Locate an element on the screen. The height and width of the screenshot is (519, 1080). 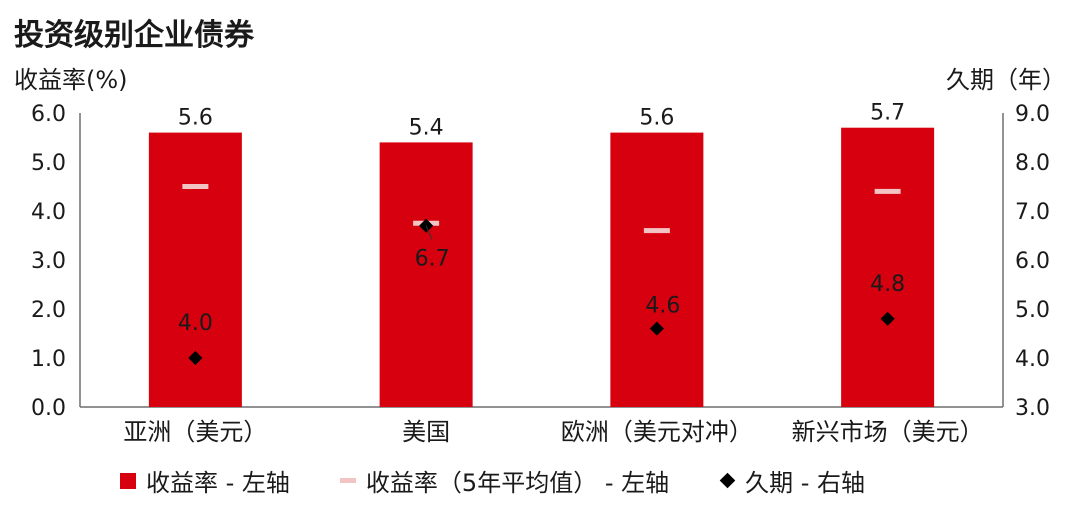
chart-title: 投资级别企业债券 is located at coordinates (134, 35).